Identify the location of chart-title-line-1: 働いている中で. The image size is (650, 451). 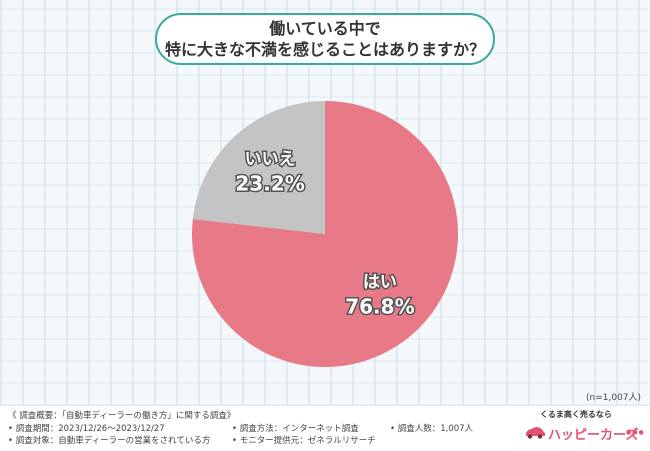
(325, 28).